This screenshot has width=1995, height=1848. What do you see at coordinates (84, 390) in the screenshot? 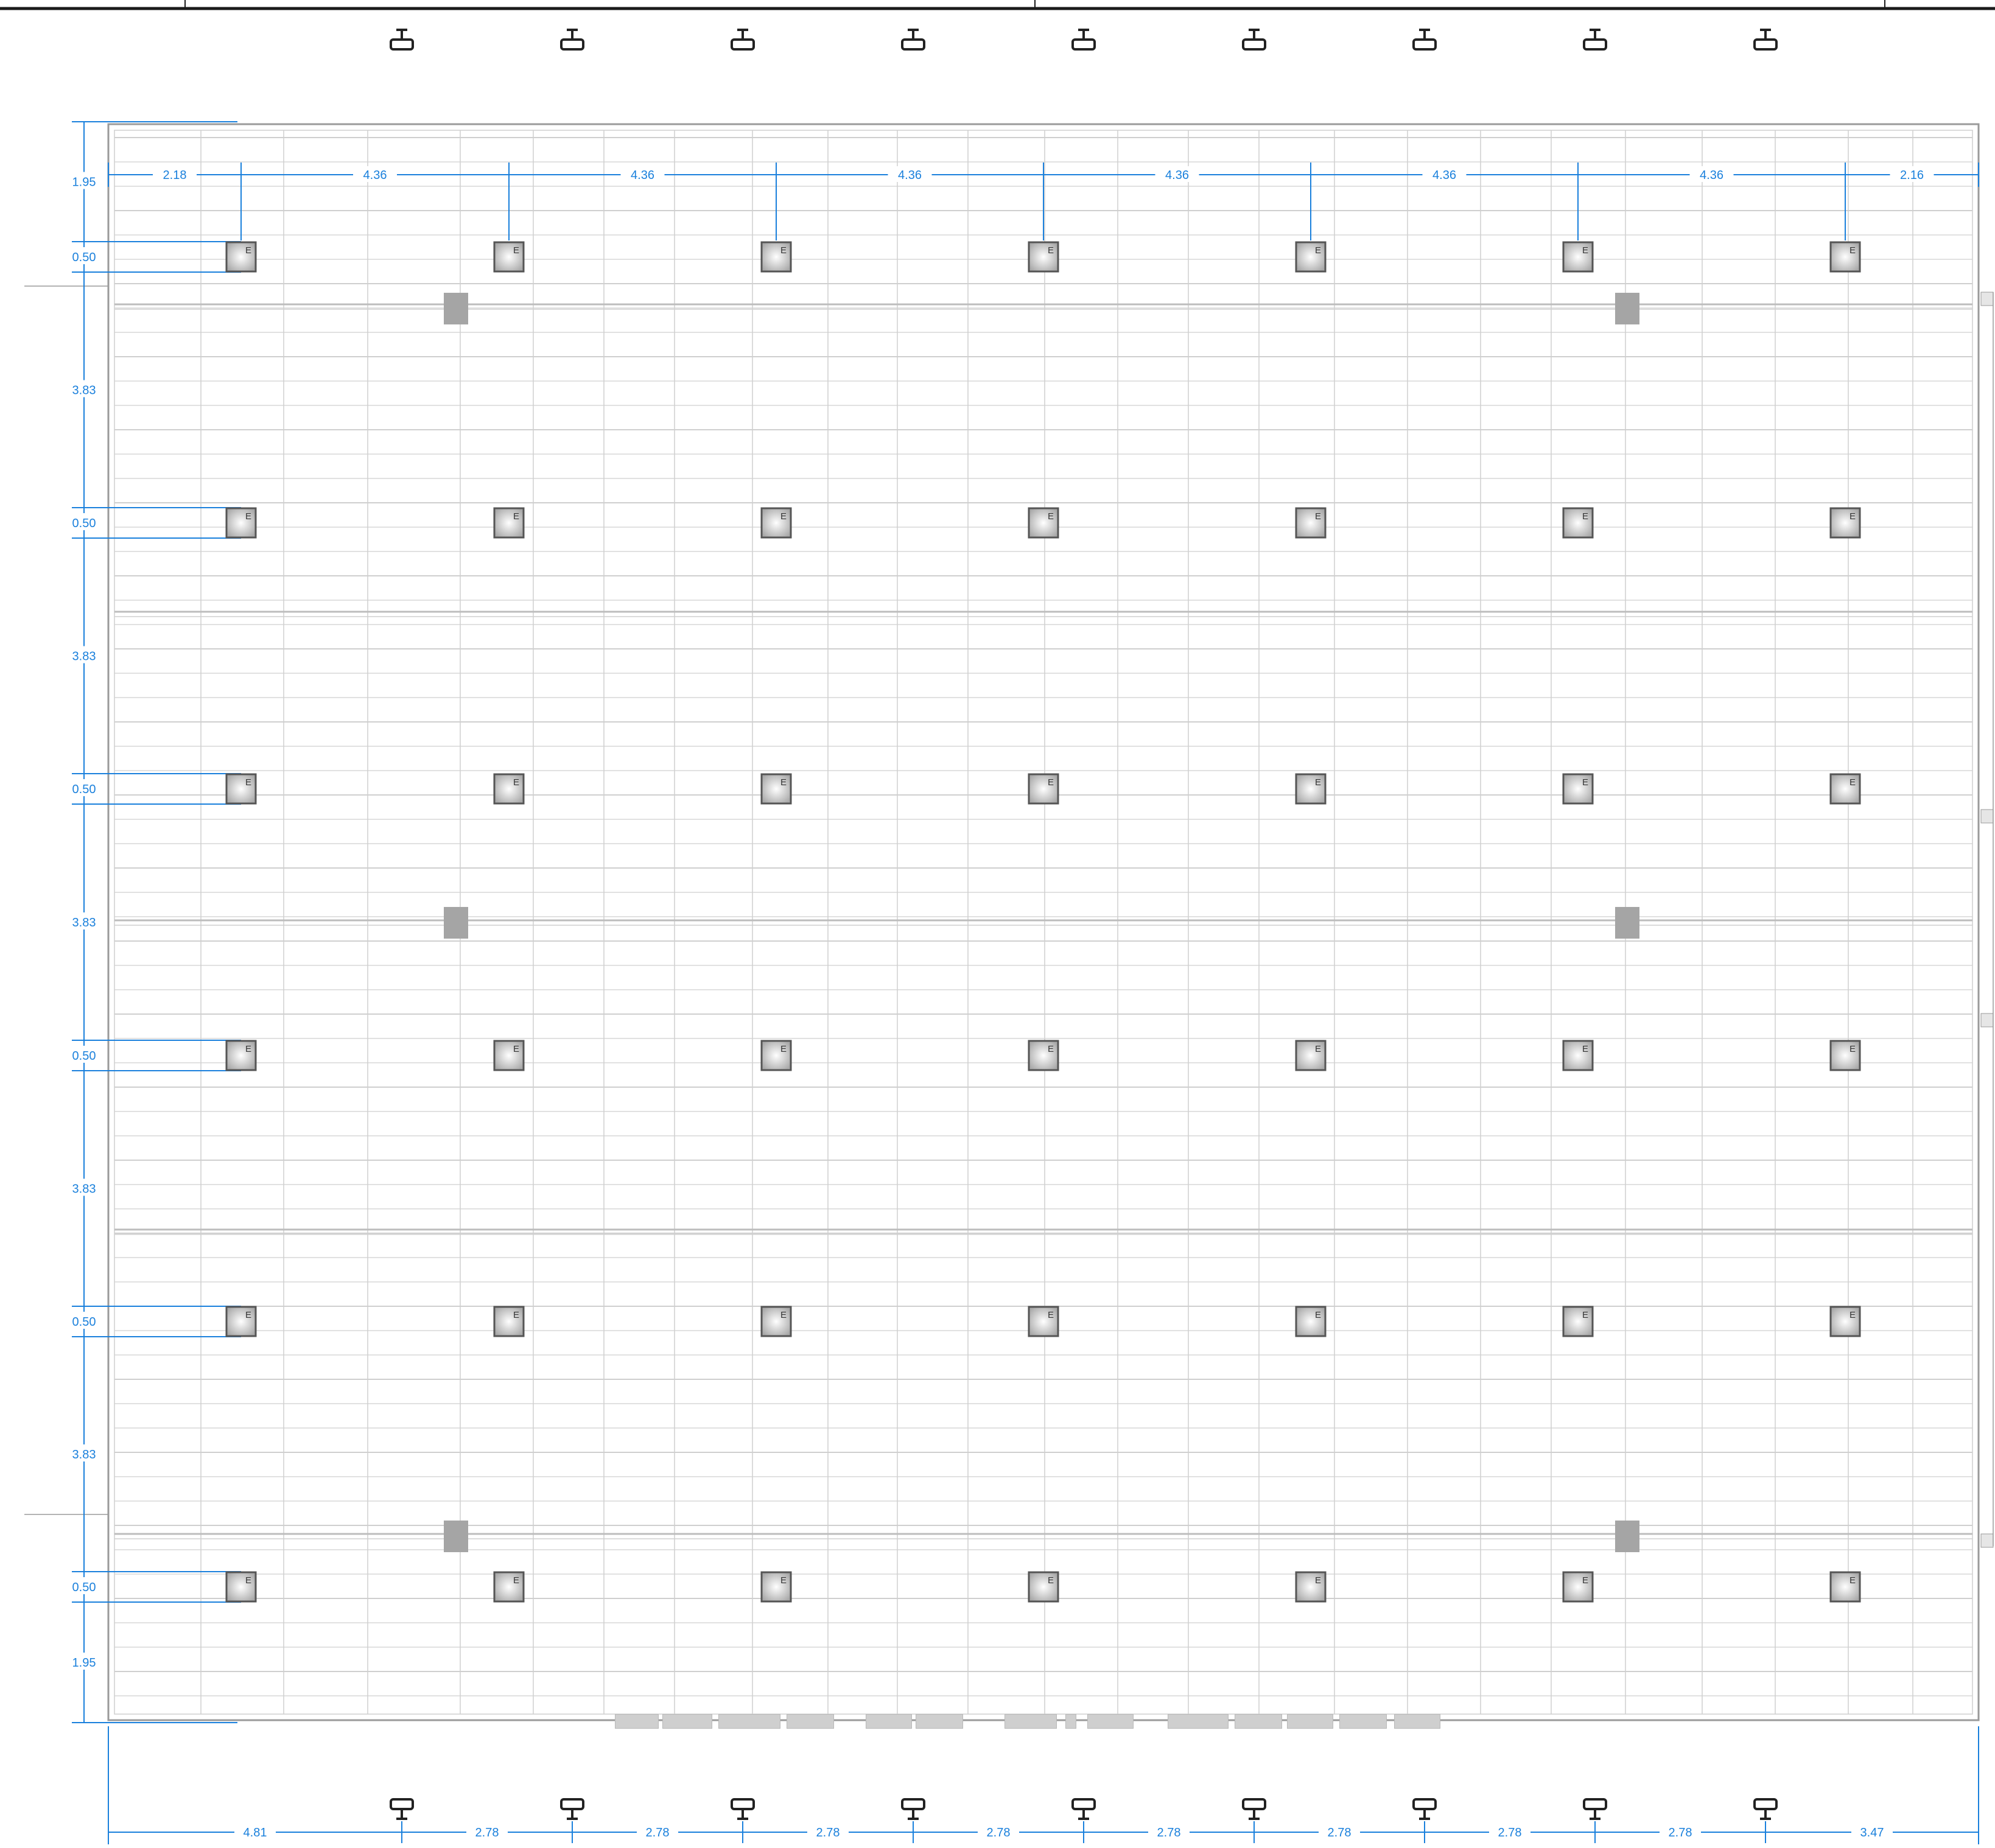
I see `dimension-label-left: 3.83` at bounding box center [84, 390].